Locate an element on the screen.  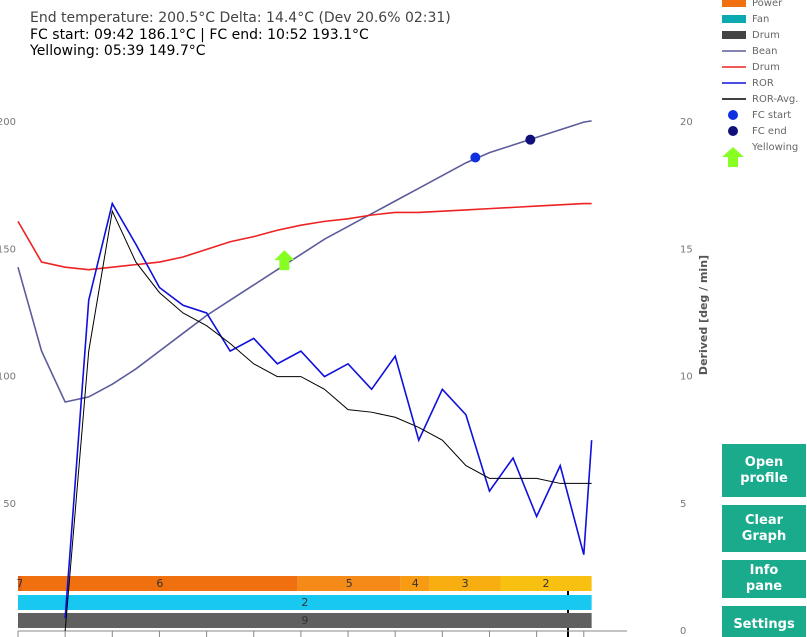
y2-tick-label: 15 is located at coordinates (686, 249).